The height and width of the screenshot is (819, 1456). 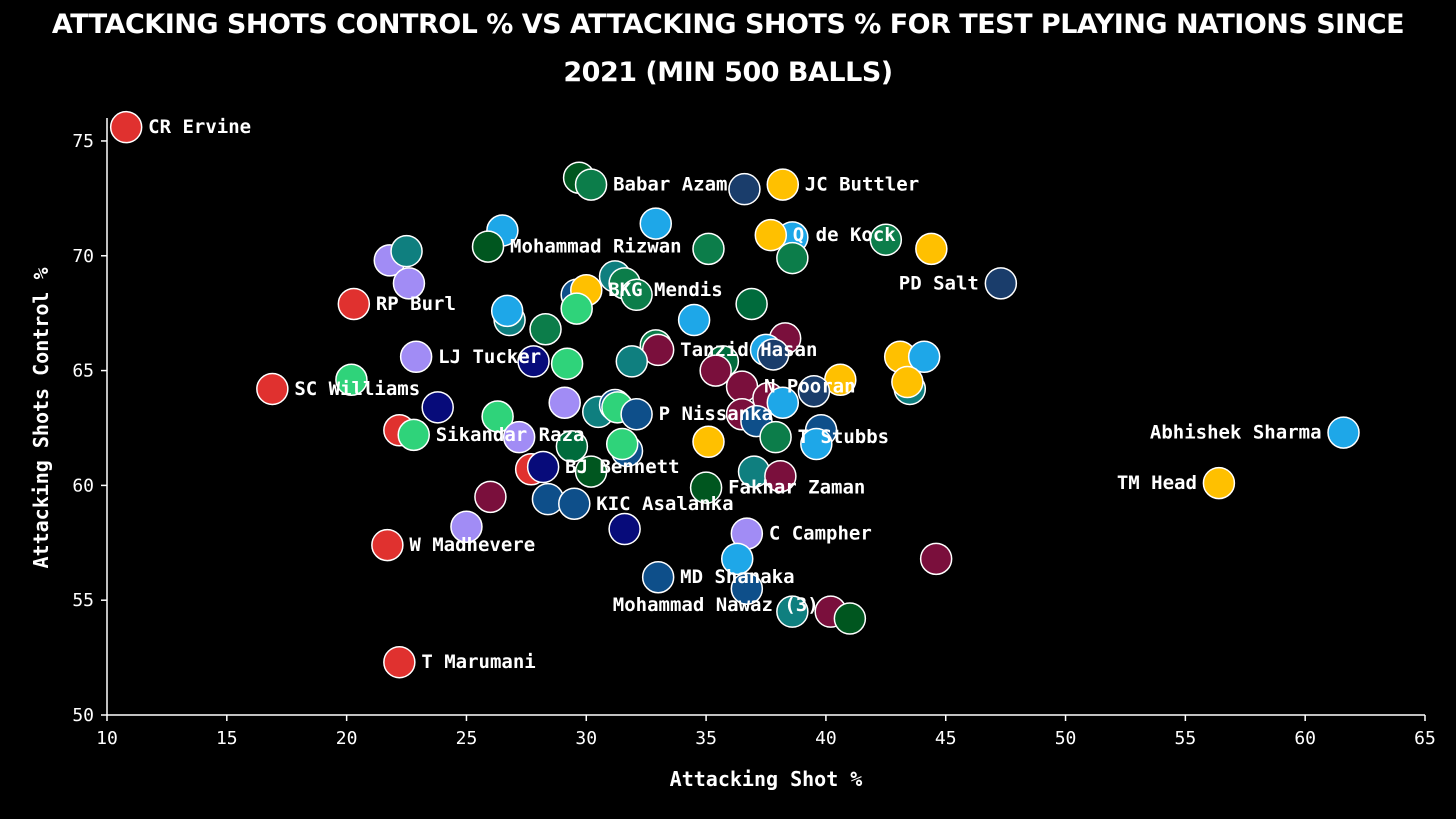 I want to click on point-label: Fakhar Zaman, so click(x=796, y=488).